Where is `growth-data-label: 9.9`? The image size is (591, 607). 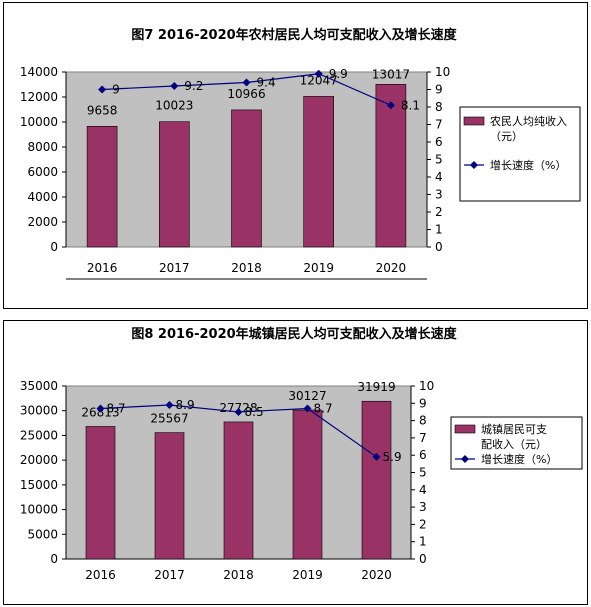
growth-data-label: 9.9 is located at coordinates (338, 74).